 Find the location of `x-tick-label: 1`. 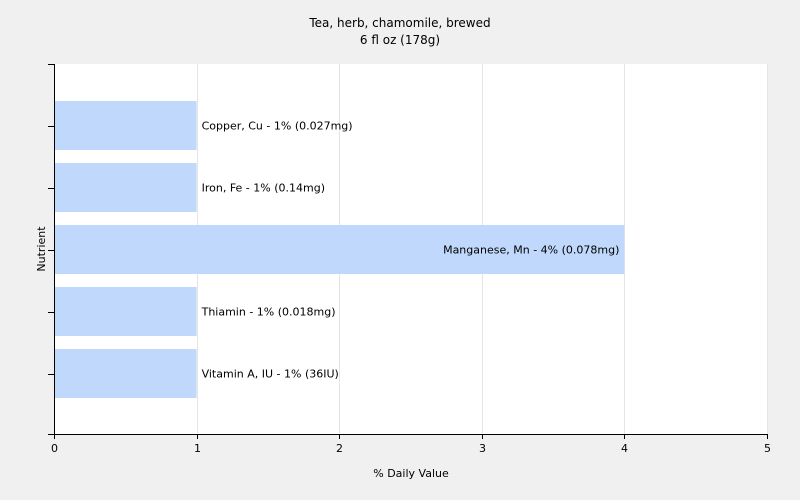

x-tick-label: 1 is located at coordinates (197, 448).